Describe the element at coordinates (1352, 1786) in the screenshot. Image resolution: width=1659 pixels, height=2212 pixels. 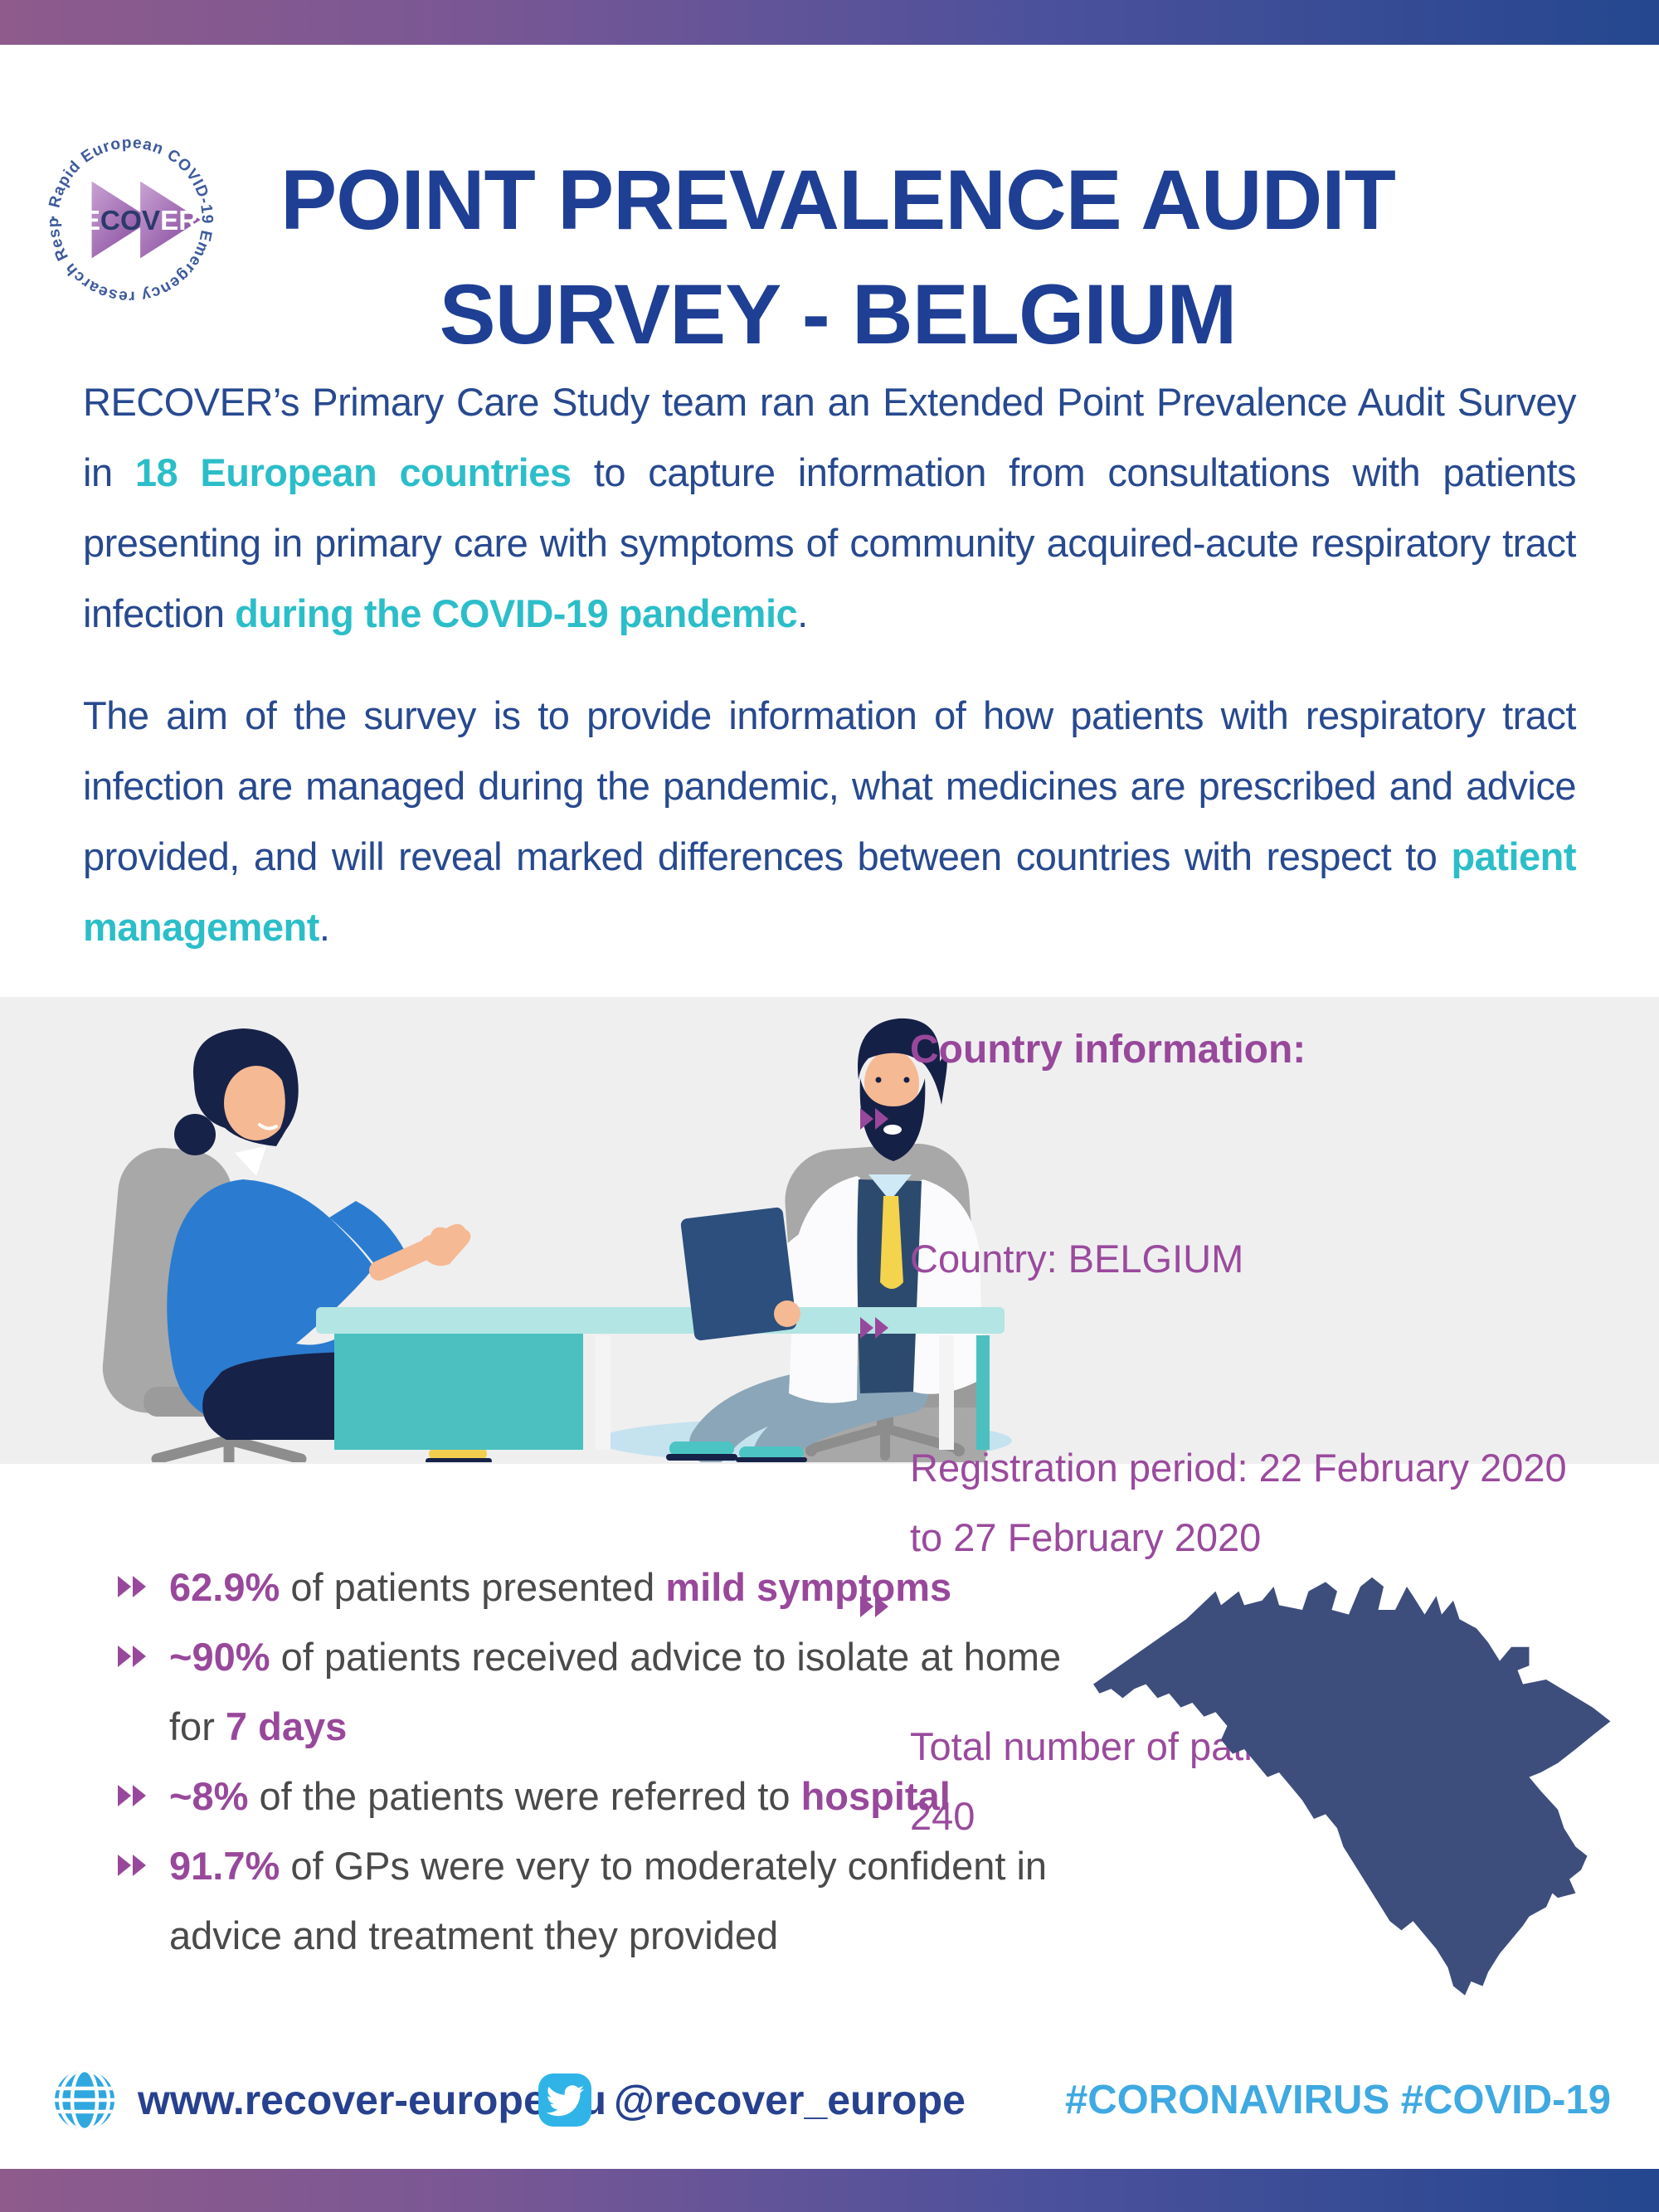
I see `belgium-map` at that location.